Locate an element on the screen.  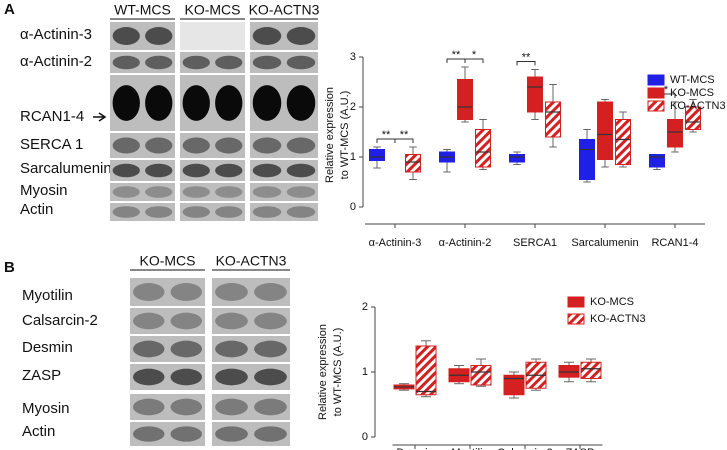
panel-label: A is located at coordinates (9, 9).